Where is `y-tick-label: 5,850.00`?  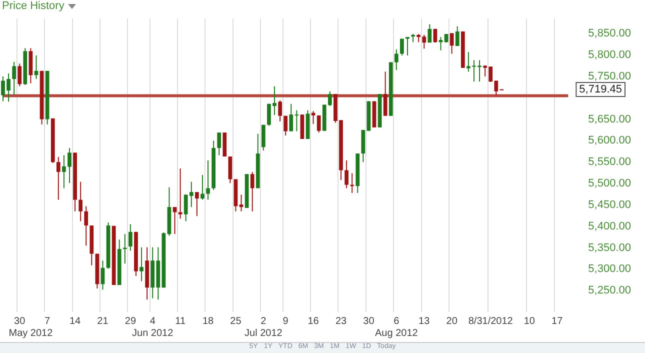 y-tick-label: 5,850.00 is located at coordinates (610, 34).